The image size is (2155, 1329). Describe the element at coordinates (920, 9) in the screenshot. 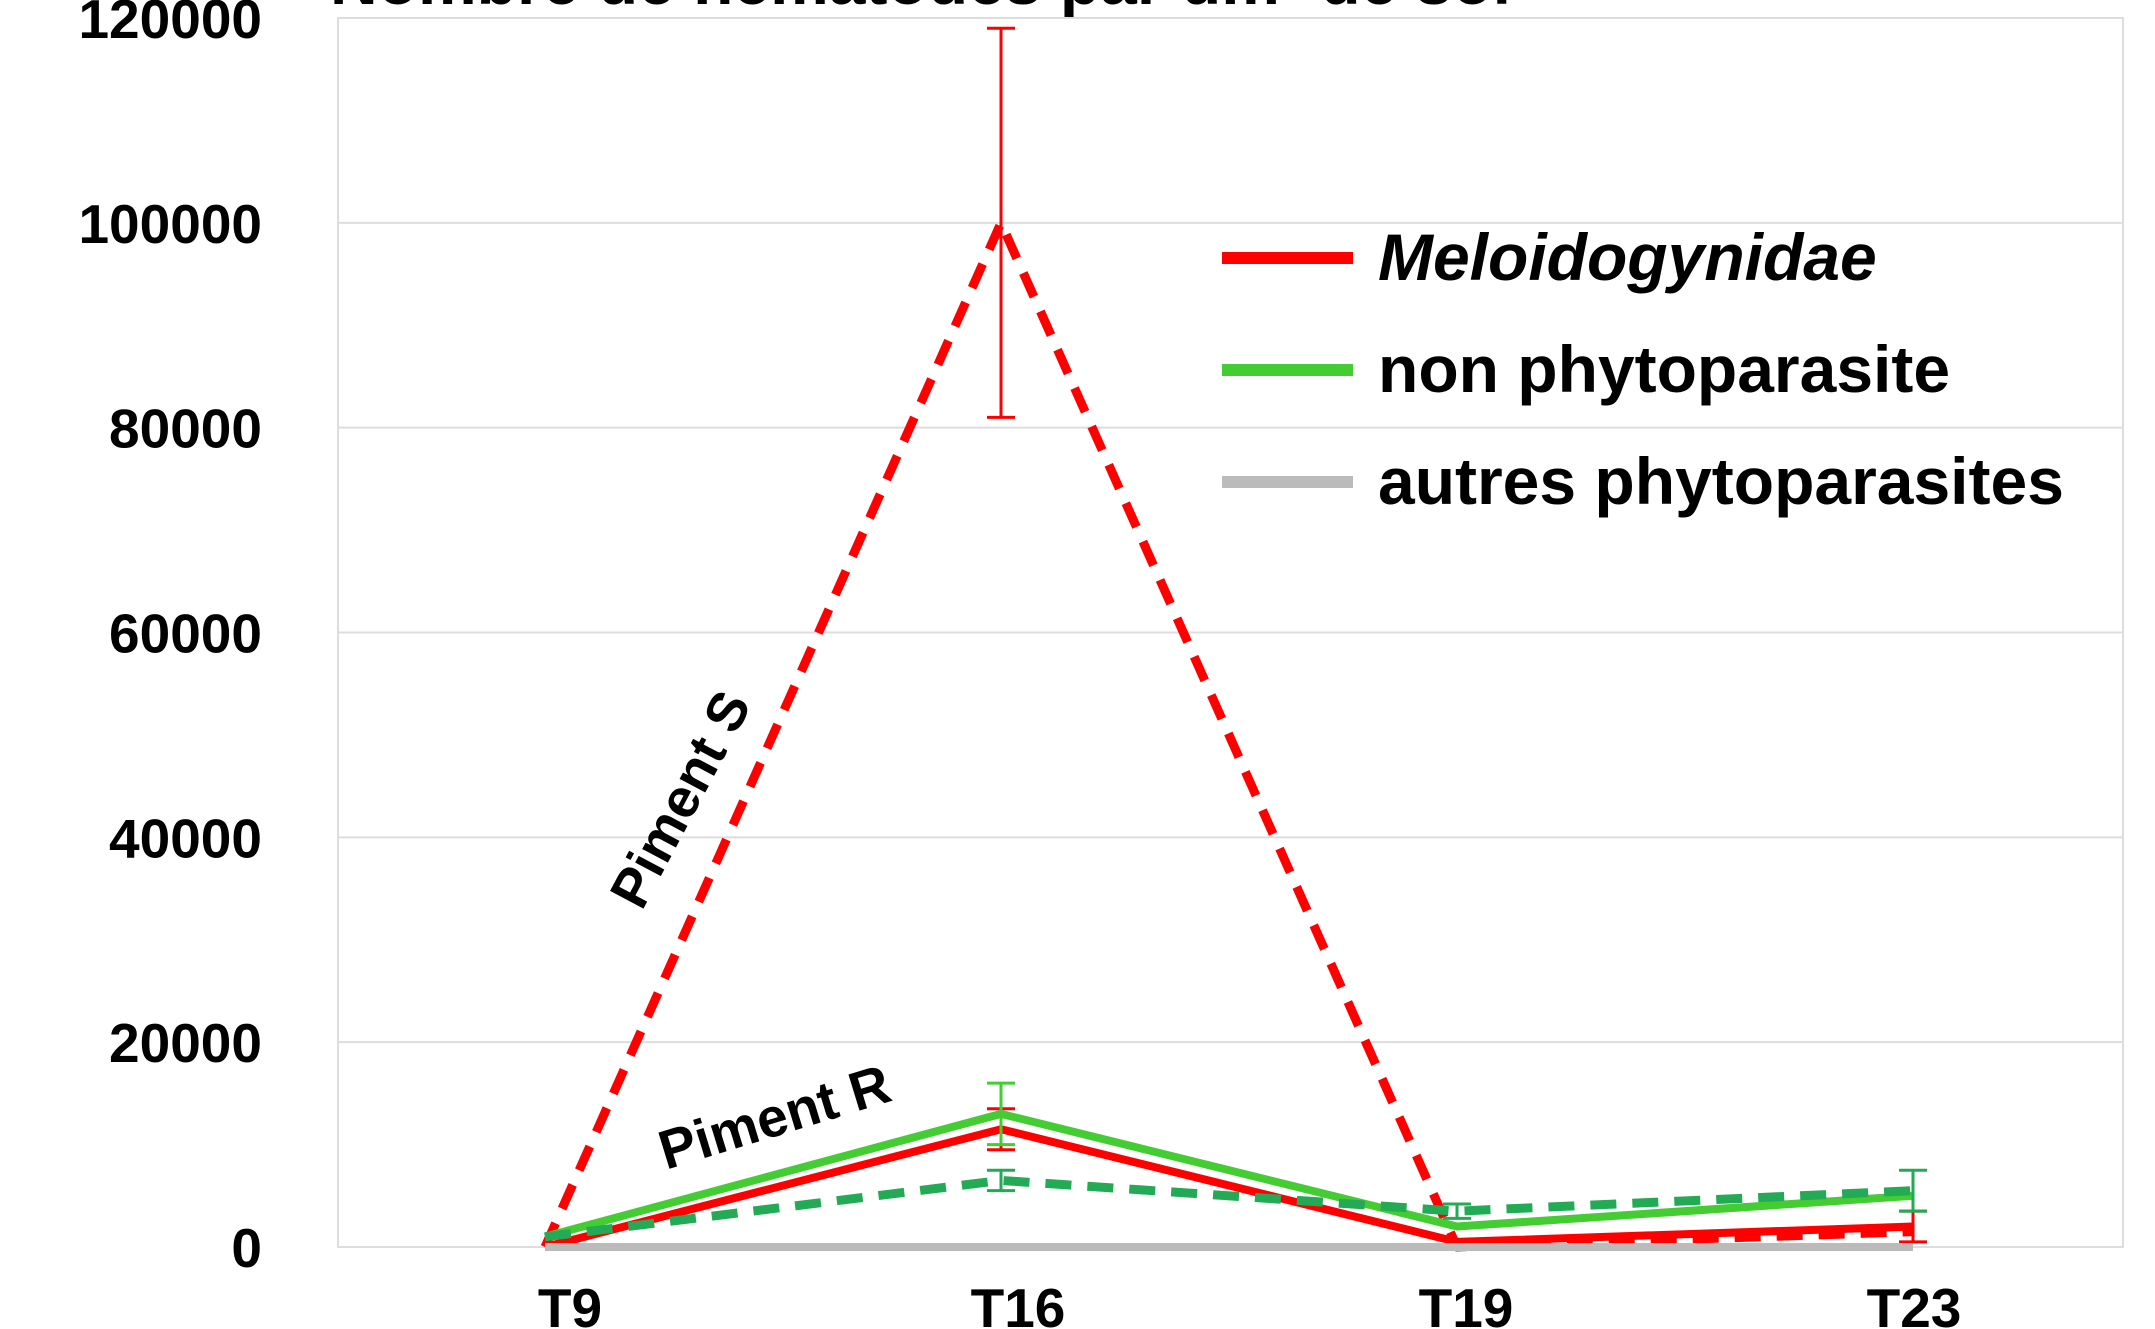

I see `chart-title: Nombre de nématodes par dm³ de sol` at that location.